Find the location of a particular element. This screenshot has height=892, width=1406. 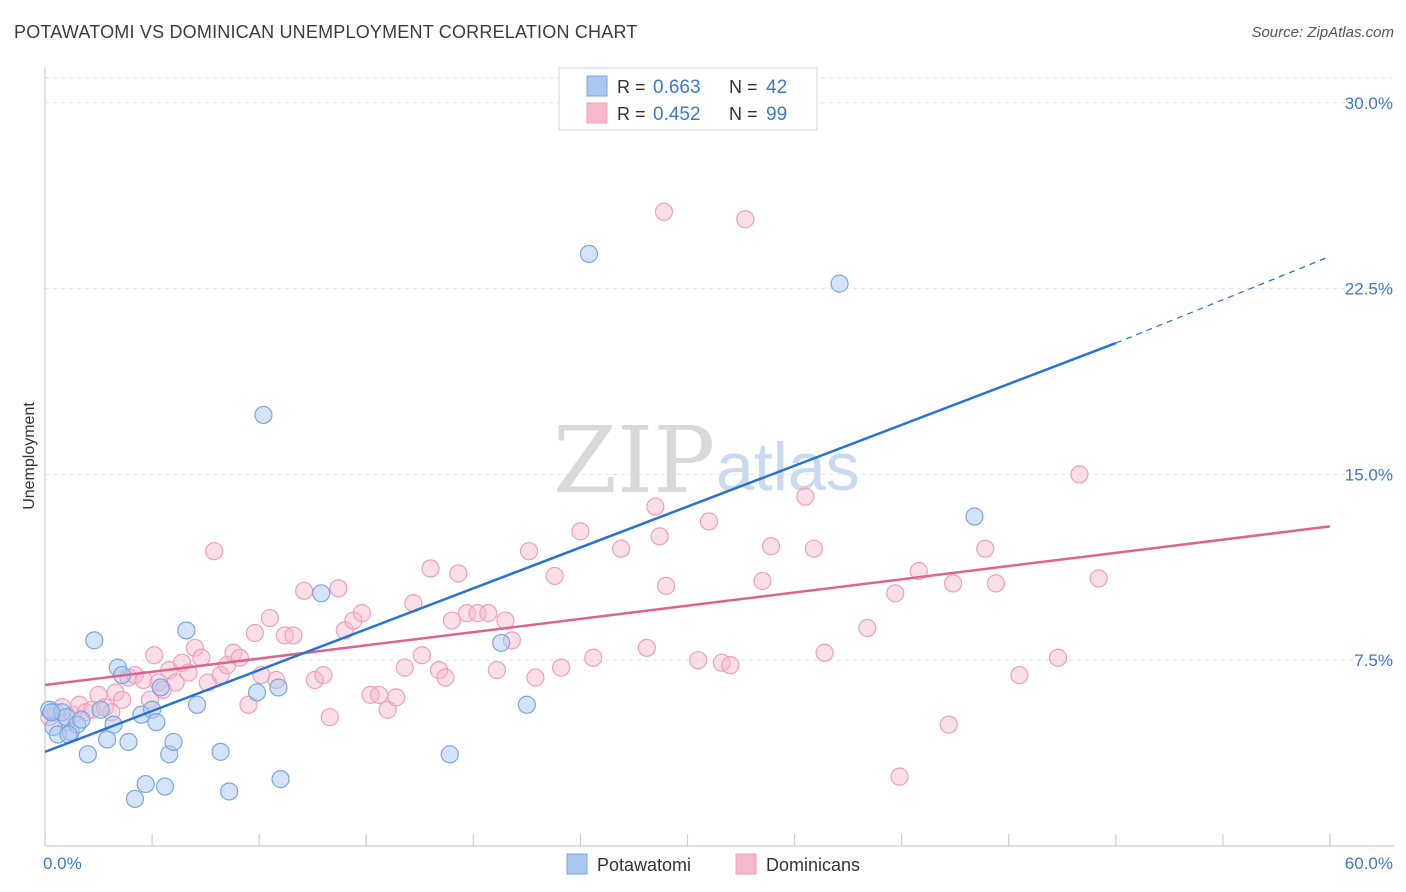

y-tick-label: 15.0% is located at coordinates (1369, 474).